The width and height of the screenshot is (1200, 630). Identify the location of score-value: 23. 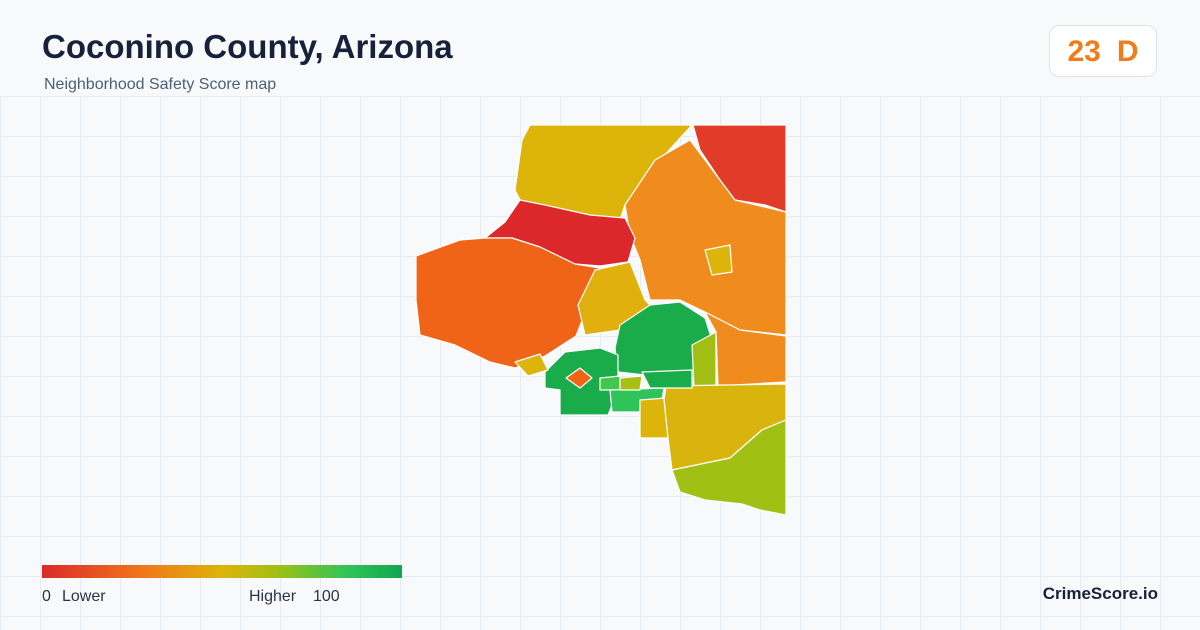
(1084, 51).